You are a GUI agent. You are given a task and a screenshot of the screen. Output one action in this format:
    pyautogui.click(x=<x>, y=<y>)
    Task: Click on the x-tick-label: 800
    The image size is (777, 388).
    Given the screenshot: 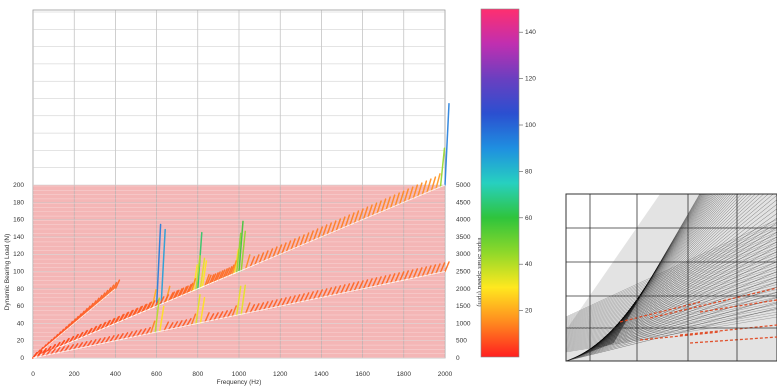 What is the action you would take?
    pyautogui.click(x=197, y=374)
    